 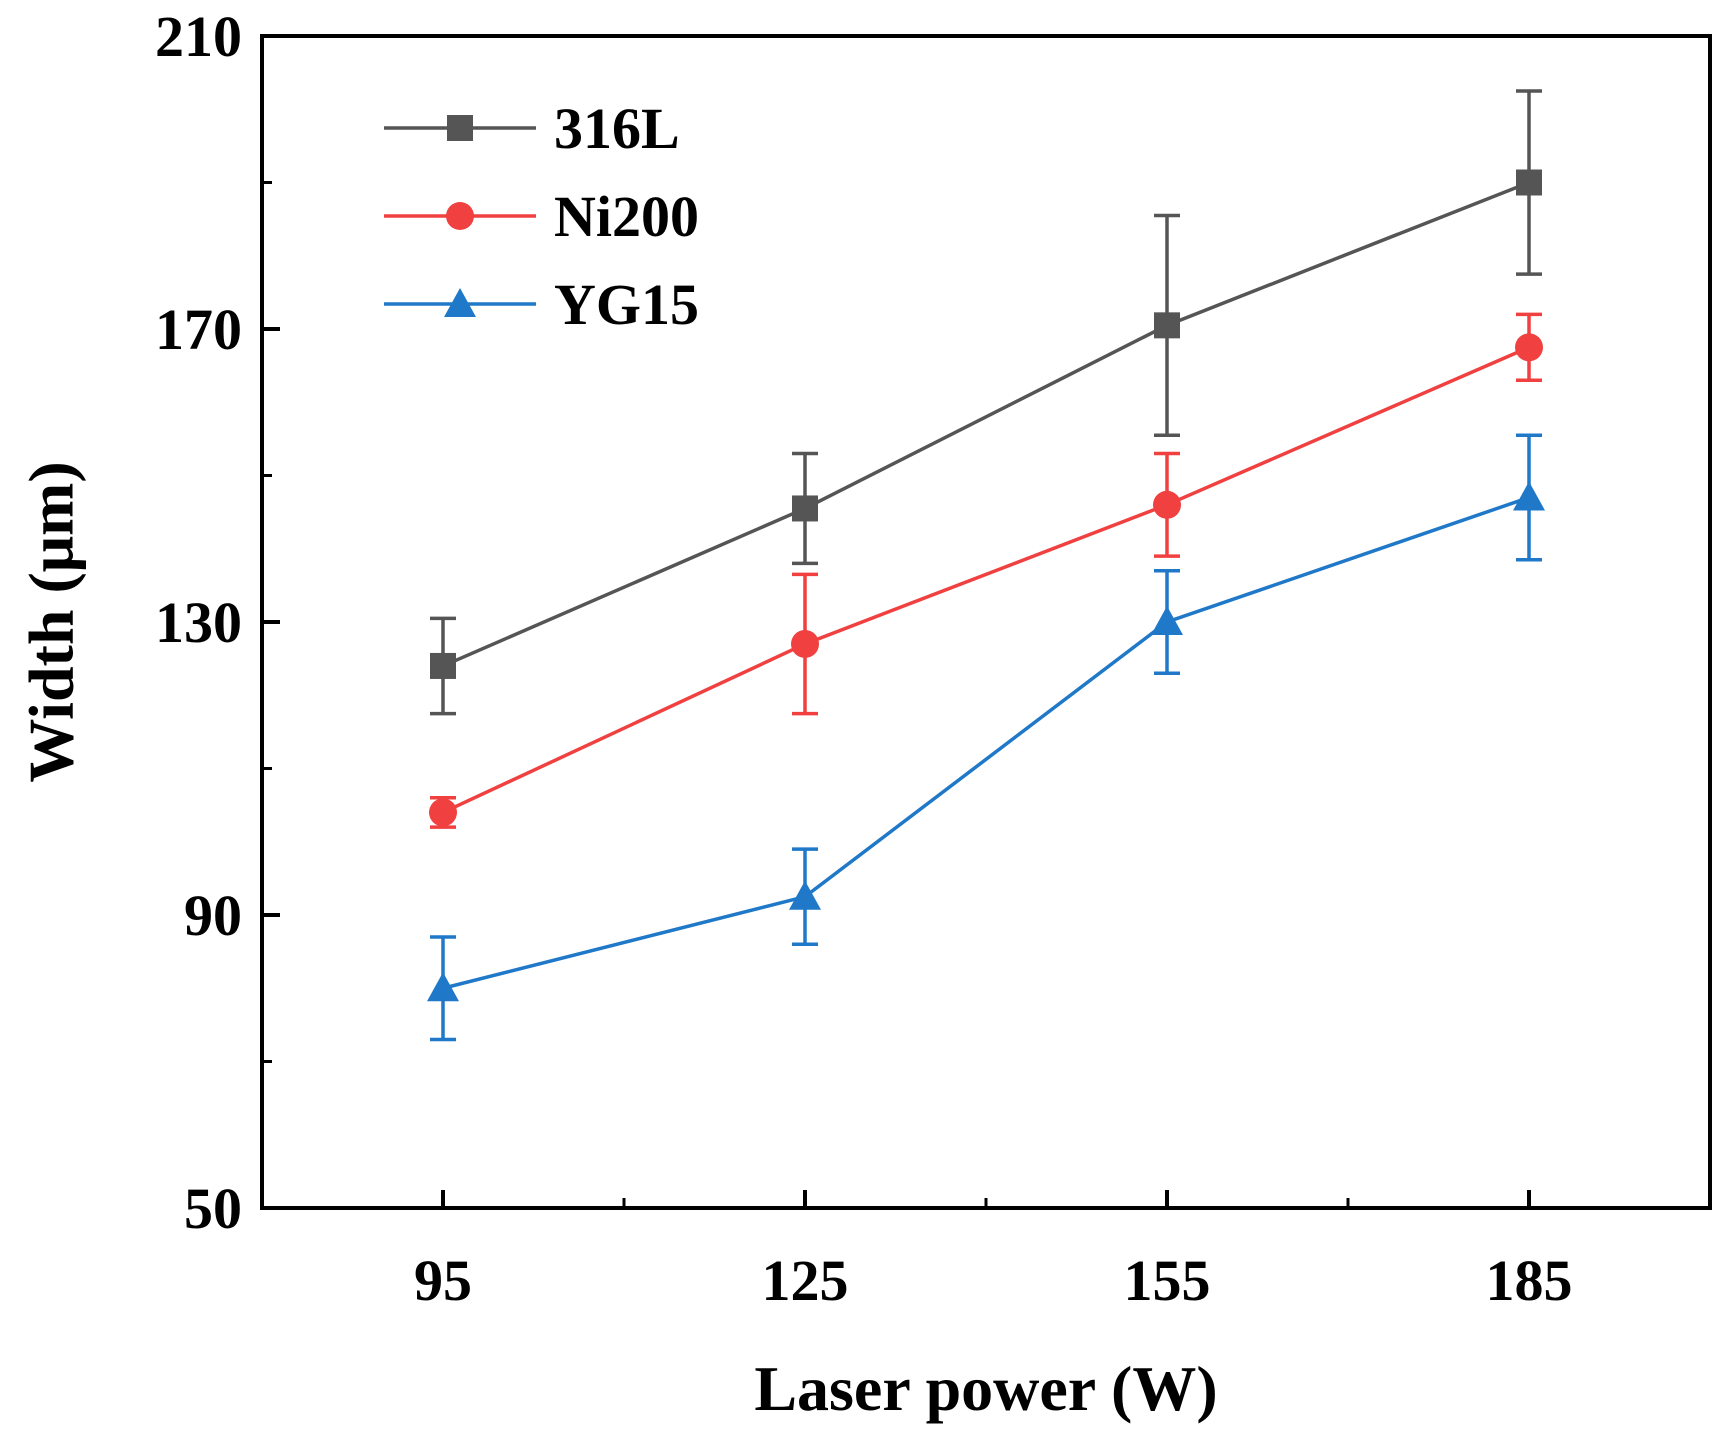 I want to click on legend-item-ni200: Ni200, so click(x=541, y=216).